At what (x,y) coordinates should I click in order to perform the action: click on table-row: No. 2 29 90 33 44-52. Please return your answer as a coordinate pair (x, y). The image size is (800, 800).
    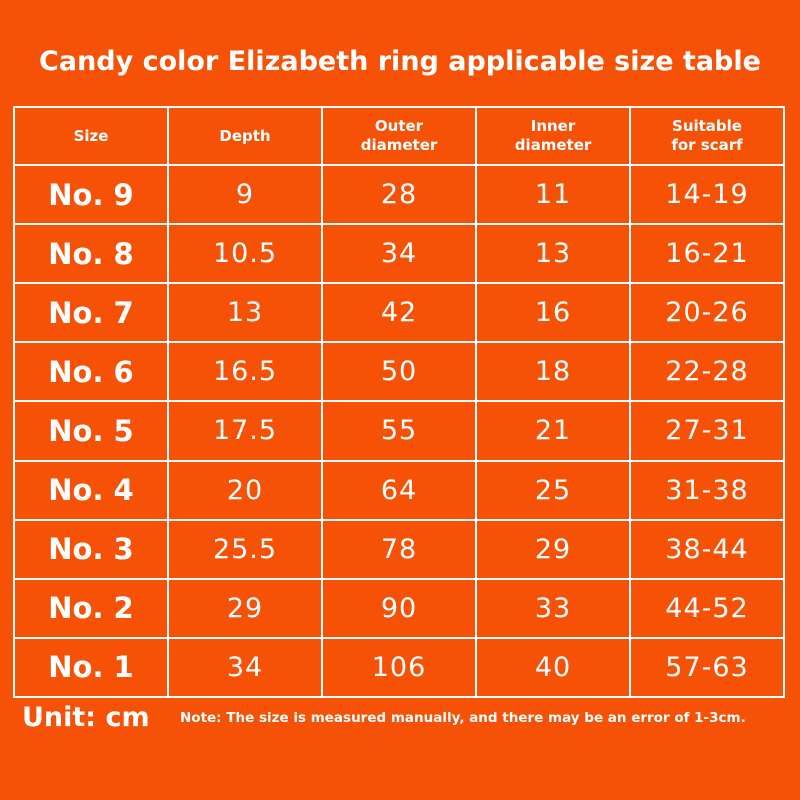
    Looking at the image, I should click on (399, 608).